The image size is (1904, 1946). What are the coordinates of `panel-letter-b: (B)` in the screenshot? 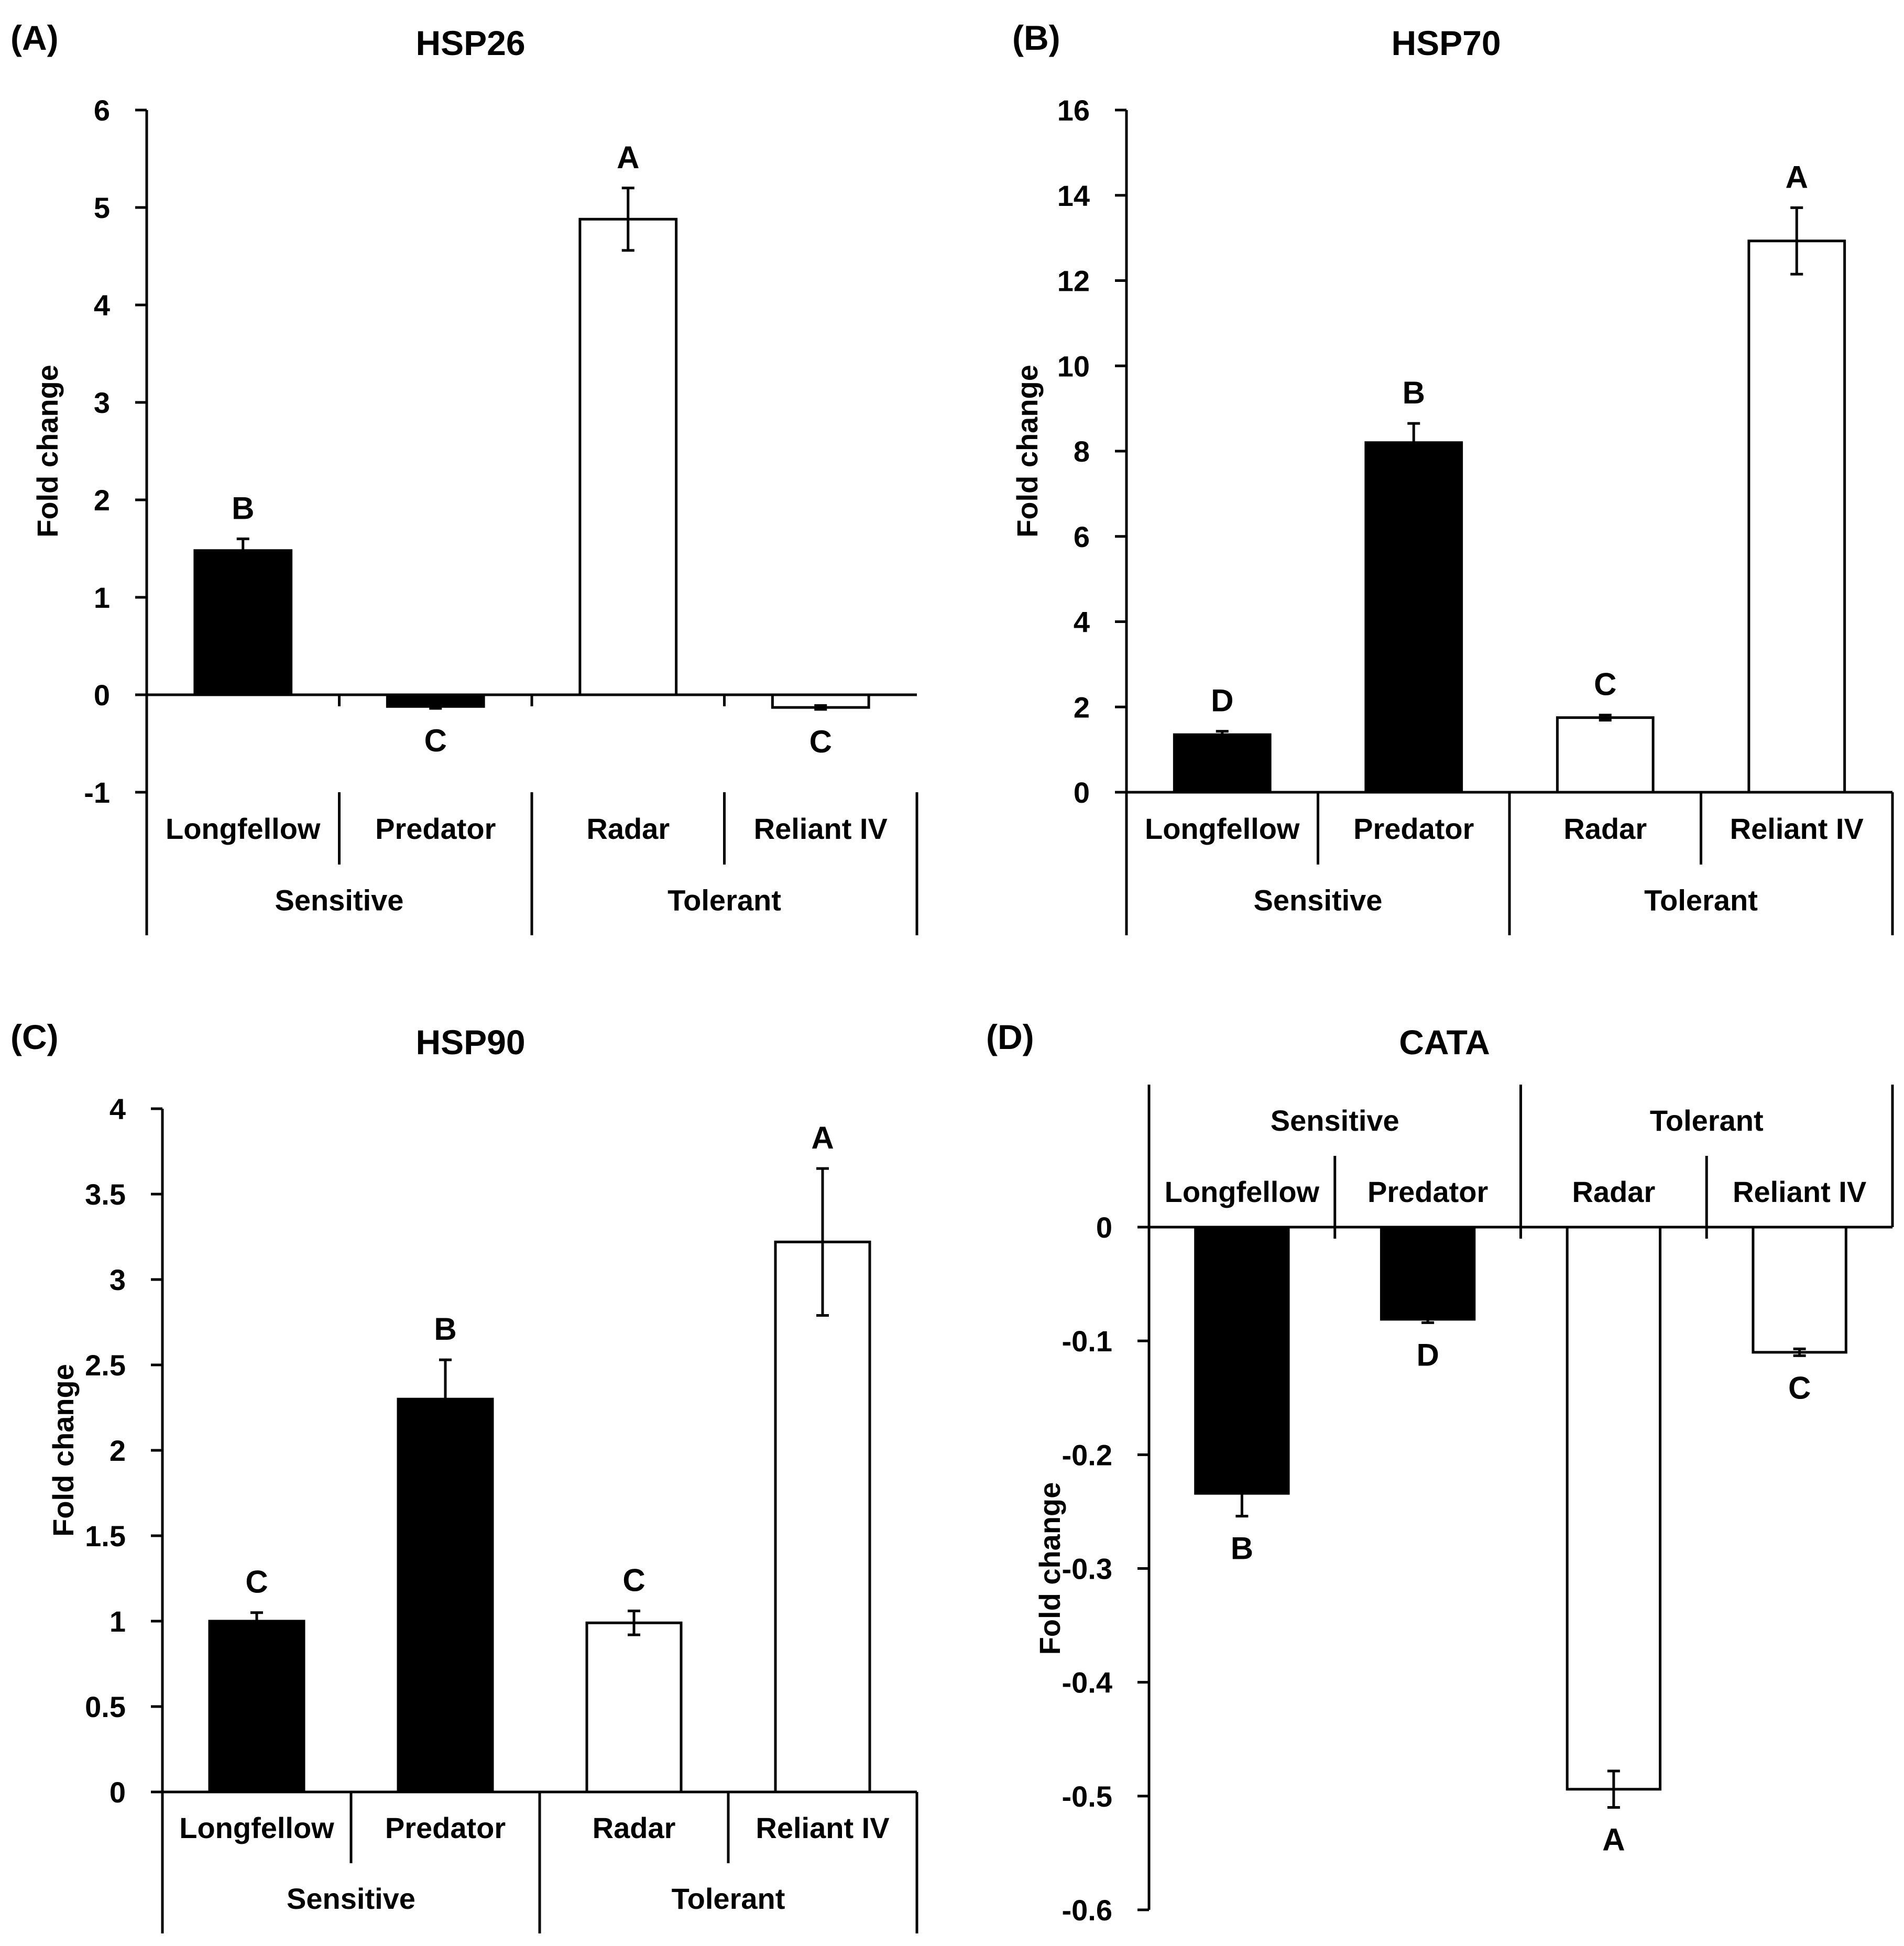 It's located at (1036, 37).